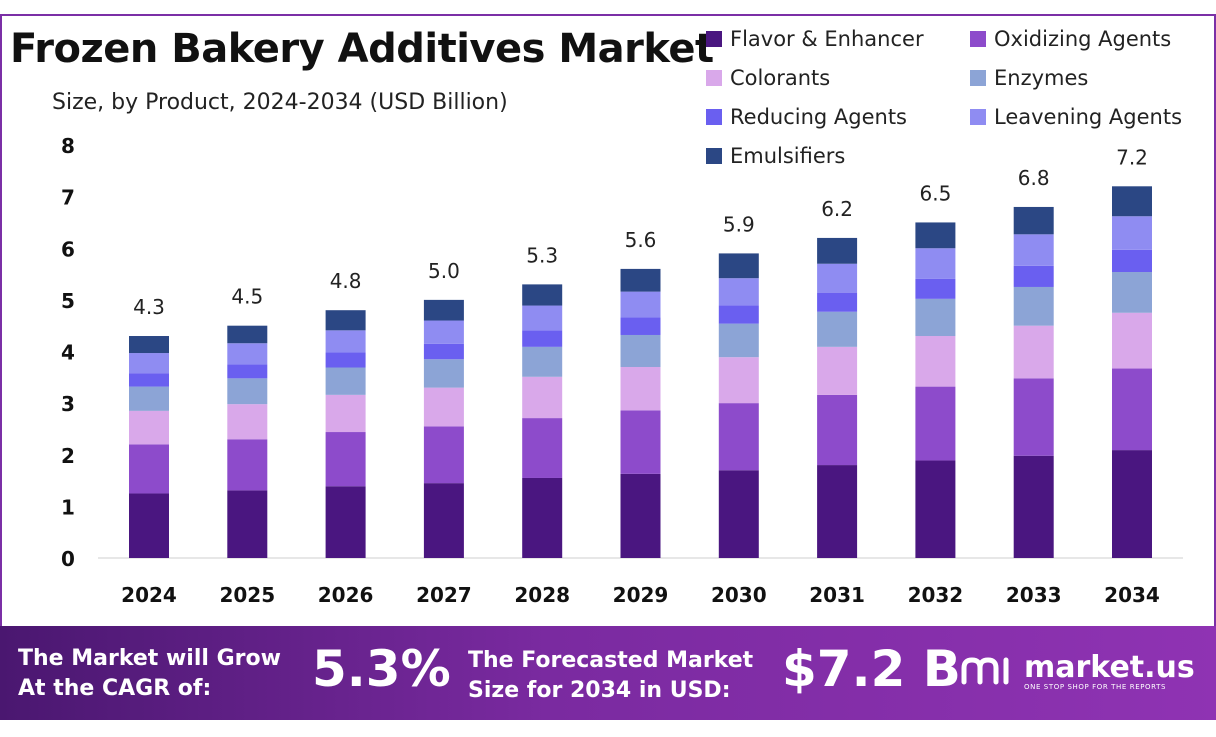 This screenshot has height=737, width=1216. Describe the element at coordinates (362, 49) in the screenshot. I see `chart-title: Frozen Bakery Additives Market` at that location.